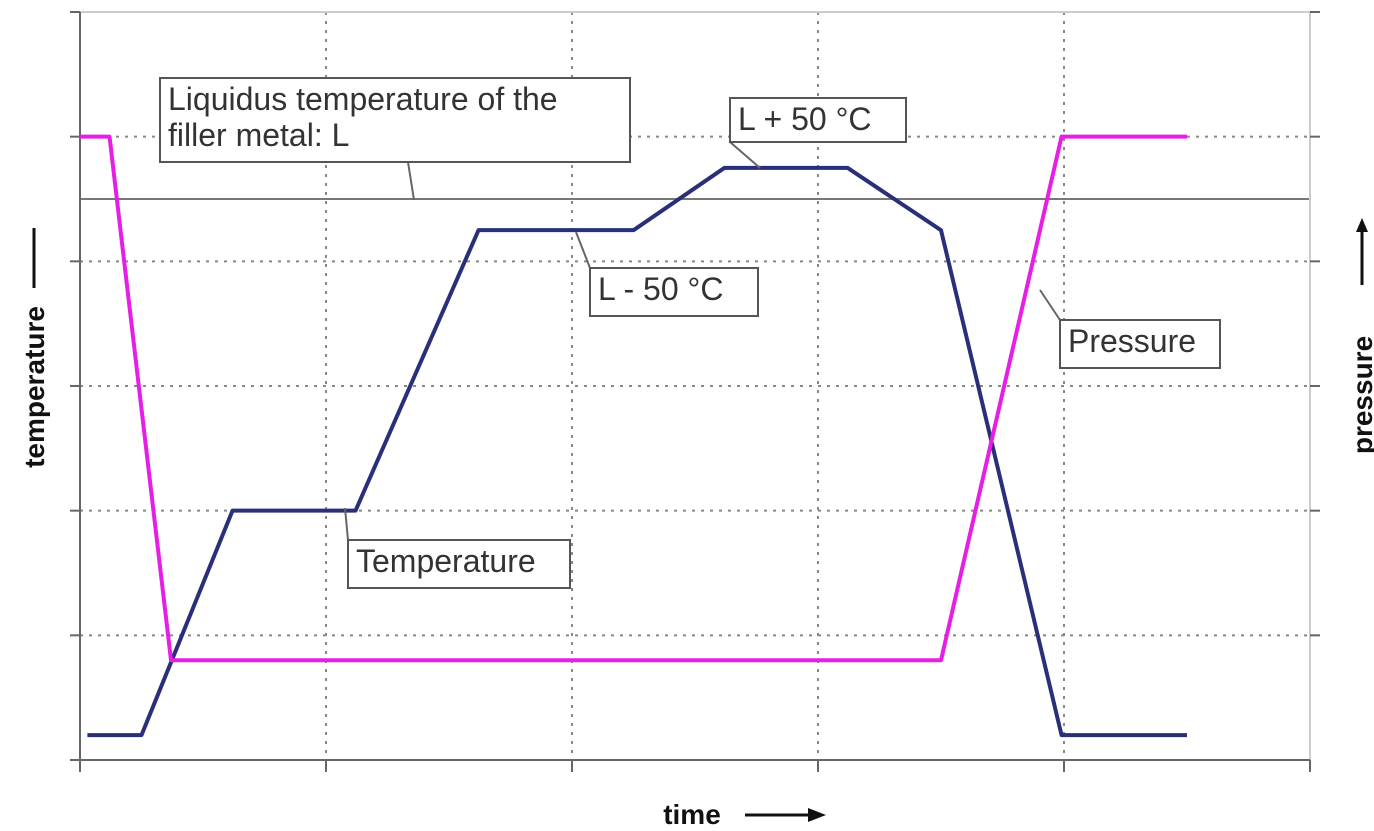 This screenshot has width=1374, height=831. What do you see at coordinates (34, 387) in the screenshot?
I see `y-axis-title: temperature` at bounding box center [34, 387].